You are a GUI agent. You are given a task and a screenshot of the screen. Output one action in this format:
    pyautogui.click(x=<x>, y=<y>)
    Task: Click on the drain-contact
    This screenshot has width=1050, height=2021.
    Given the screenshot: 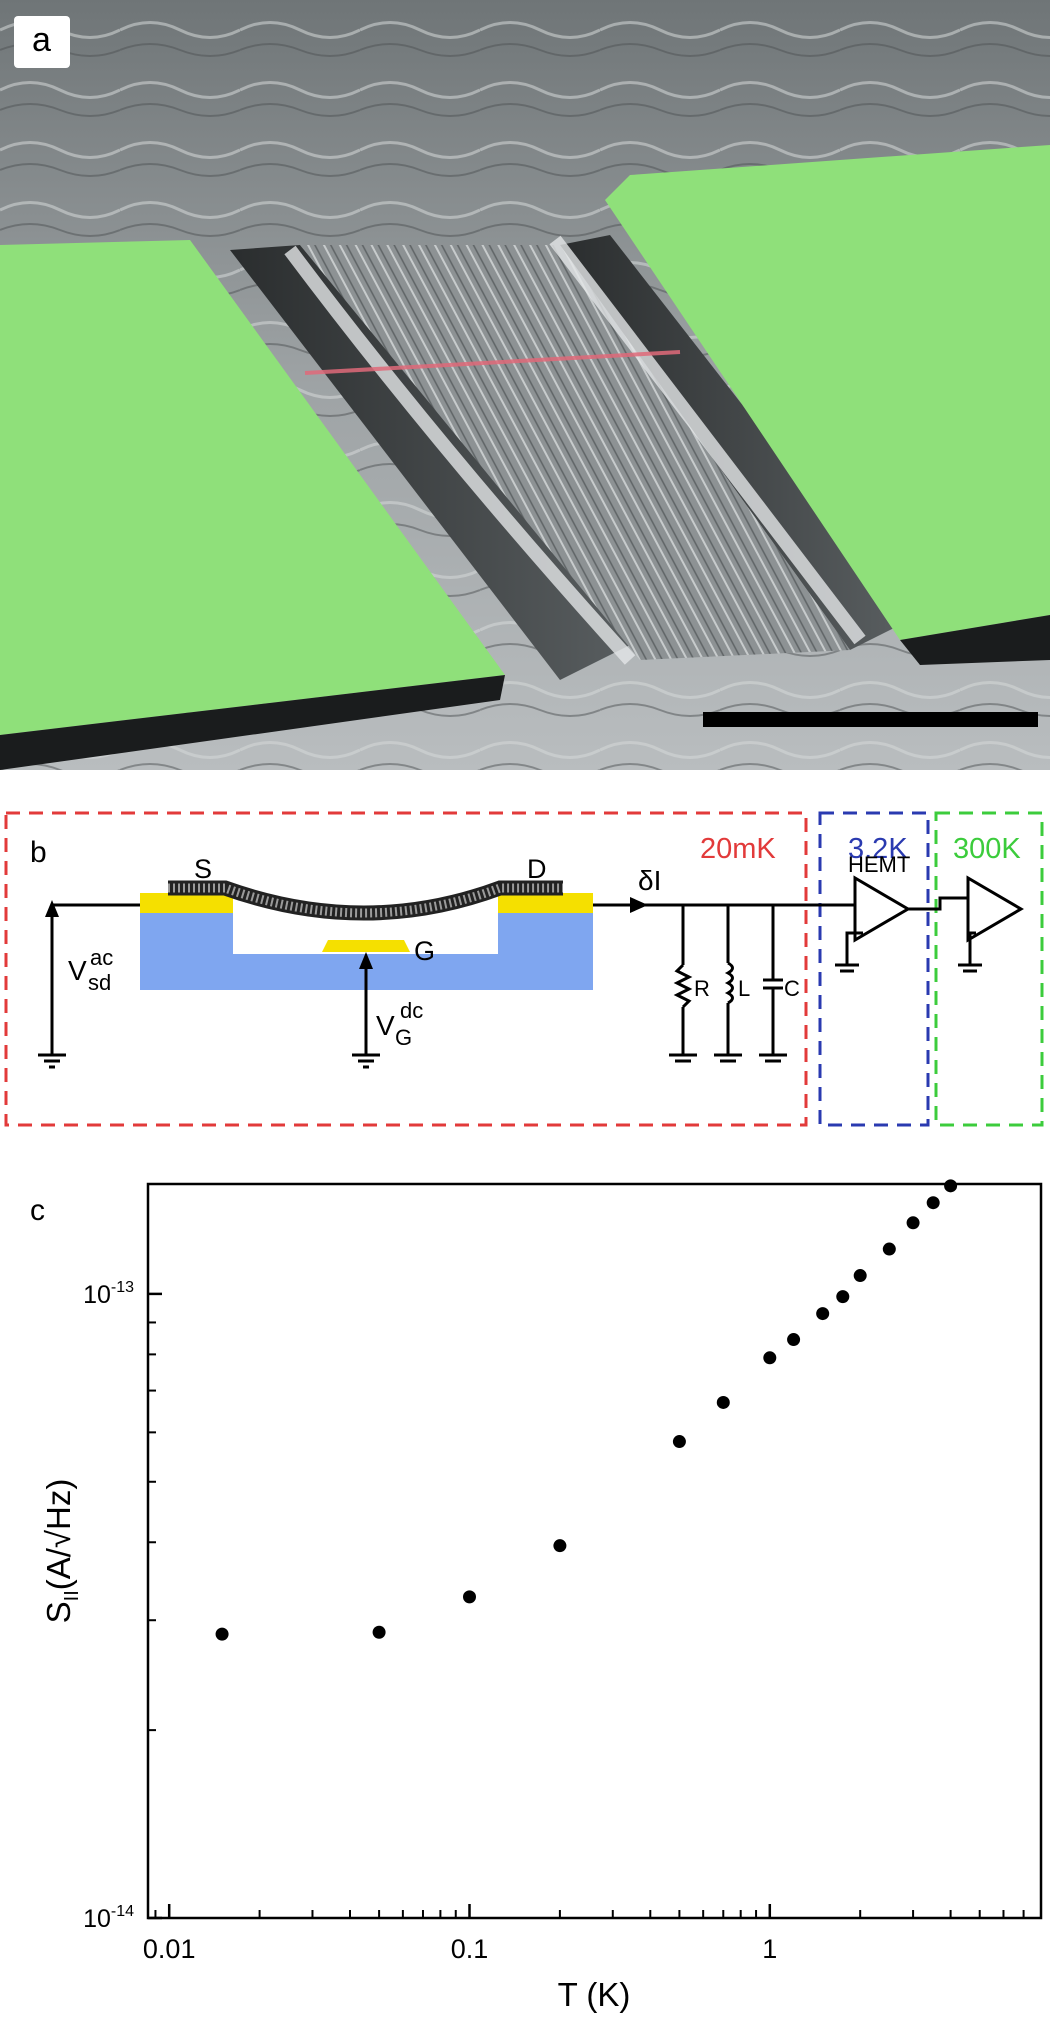 What is the action you would take?
    pyautogui.click(x=545, y=903)
    